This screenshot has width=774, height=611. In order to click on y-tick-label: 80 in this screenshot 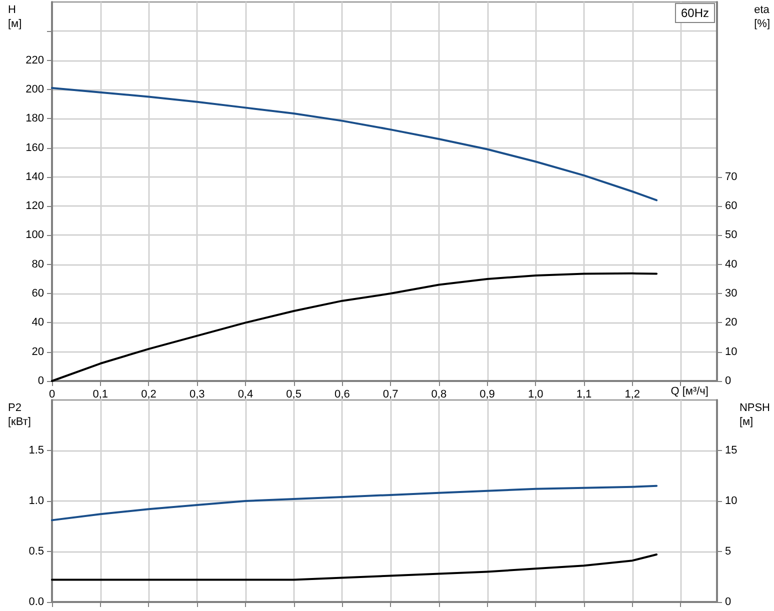, I will do `click(38, 264)`.